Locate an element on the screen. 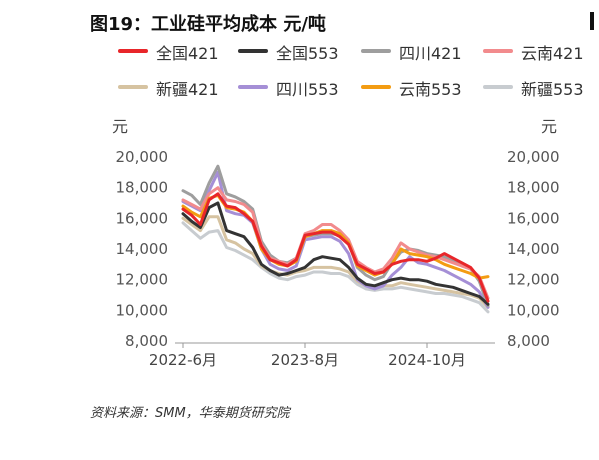 This screenshot has width=599, height=460. y-tick-left-label: 12,000 is located at coordinates (142, 280).